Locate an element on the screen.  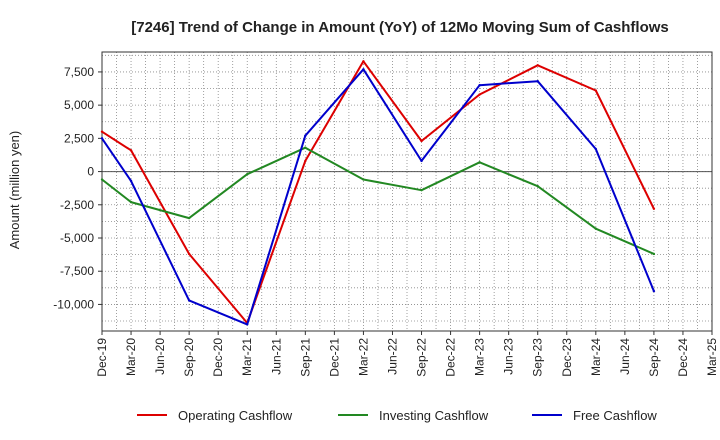
x-tick-label: Jun-21 is located at coordinates (276, 356).